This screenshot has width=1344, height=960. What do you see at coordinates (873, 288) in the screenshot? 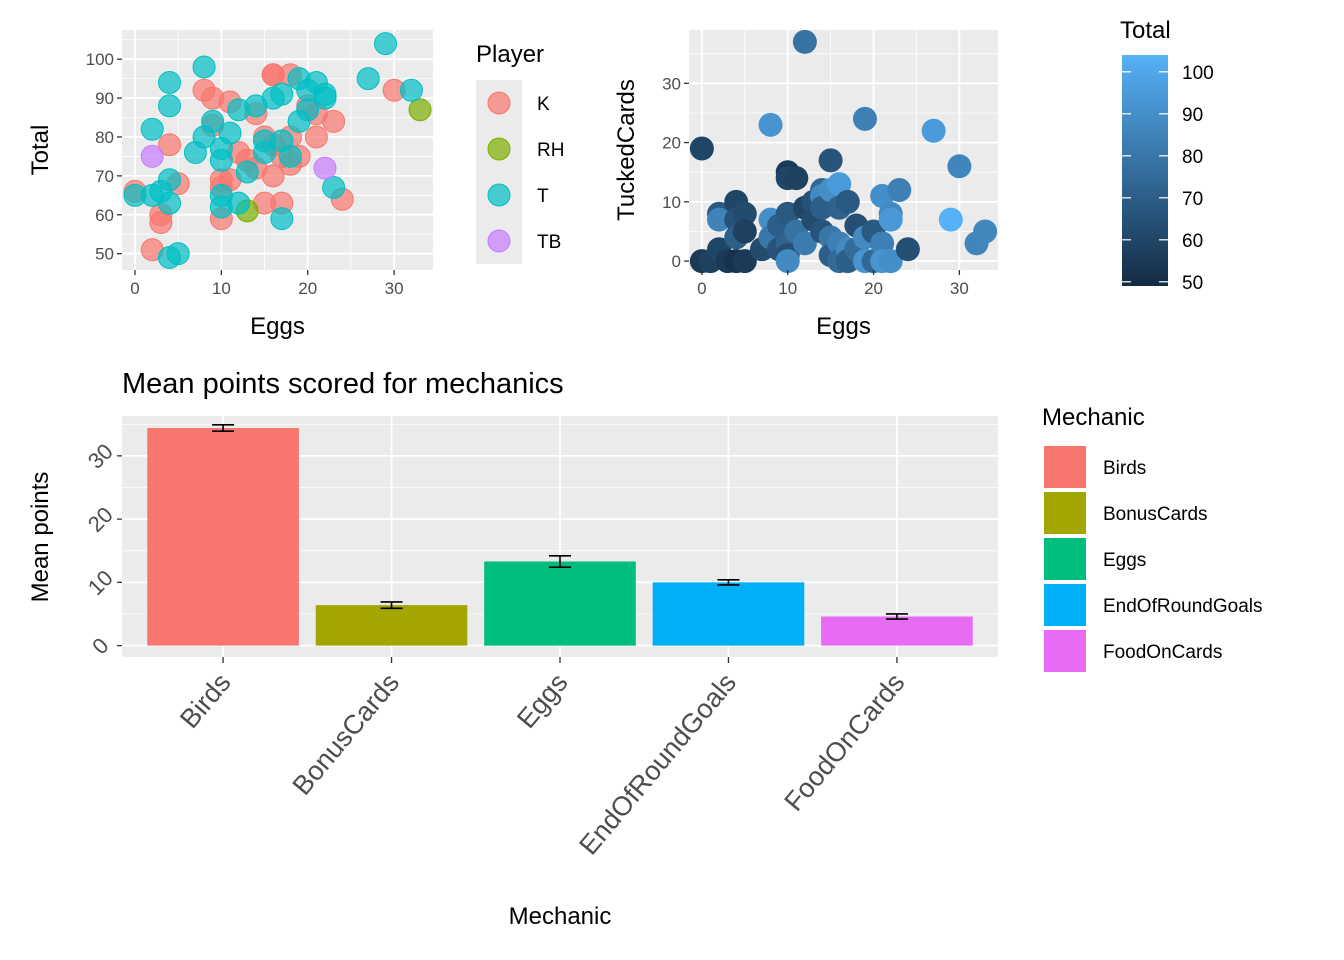
I see `x-tick-label: 20` at bounding box center [873, 288].